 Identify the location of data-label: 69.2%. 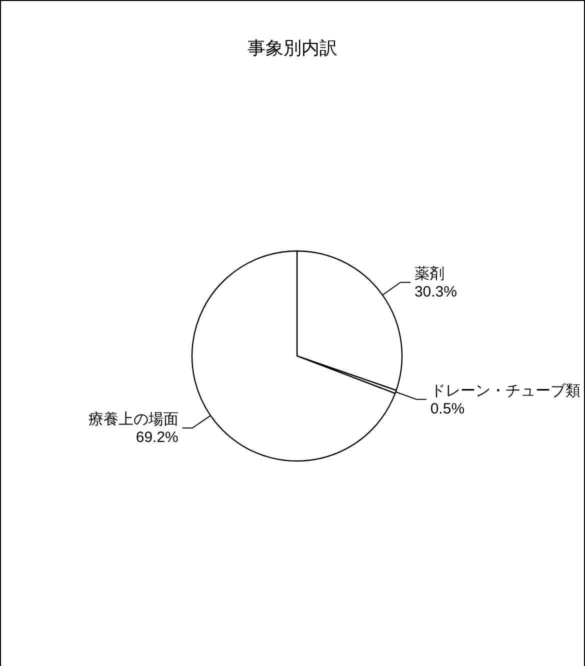
(157, 437).